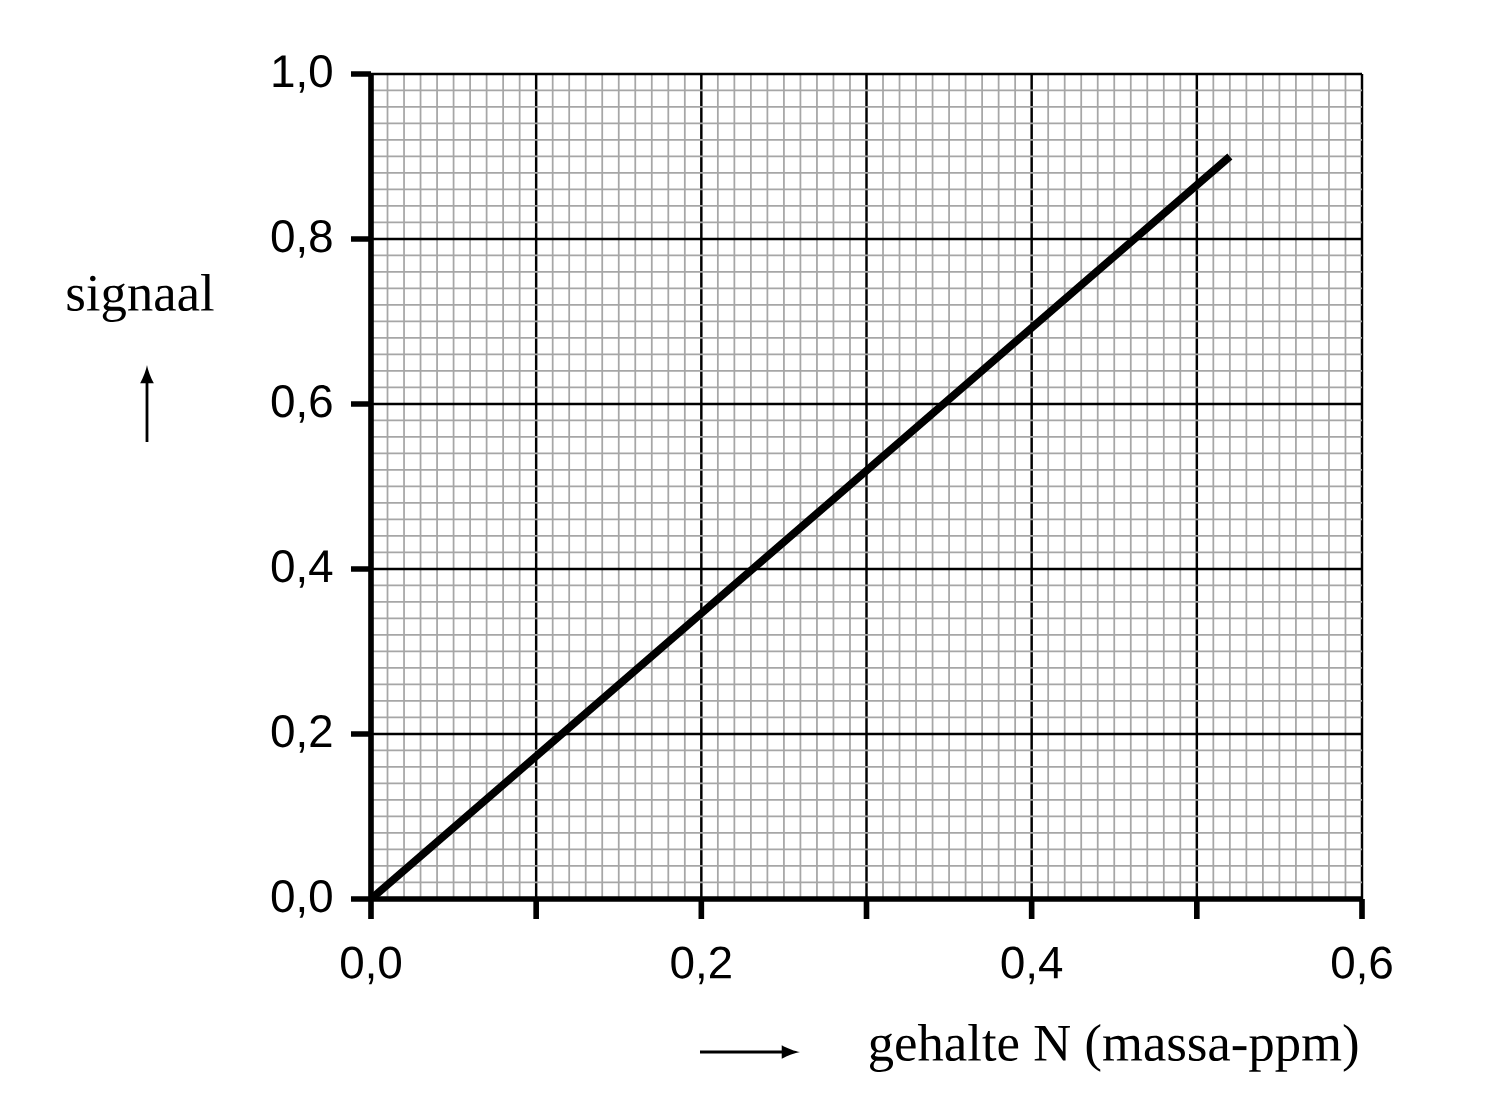 Image resolution: width=1500 pixels, height=1120 pixels. Describe the element at coordinates (301, 239) in the screenshot. I see `y-tick-label: 0,8` at that location.